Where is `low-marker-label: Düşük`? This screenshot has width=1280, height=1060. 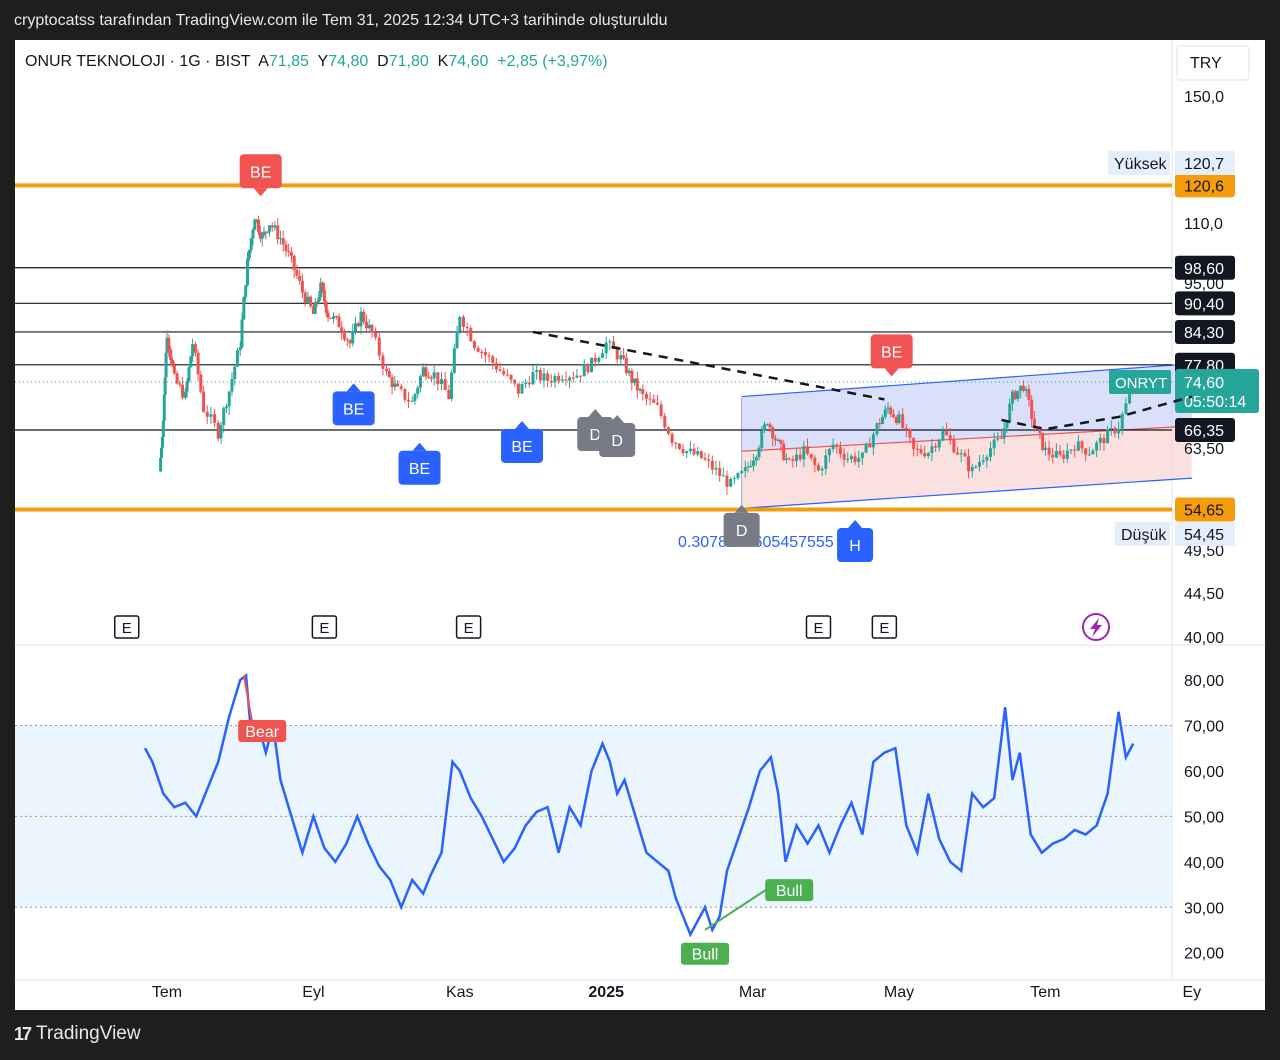 low-marker-label: Düşük is located at coordinates (1144, 535).